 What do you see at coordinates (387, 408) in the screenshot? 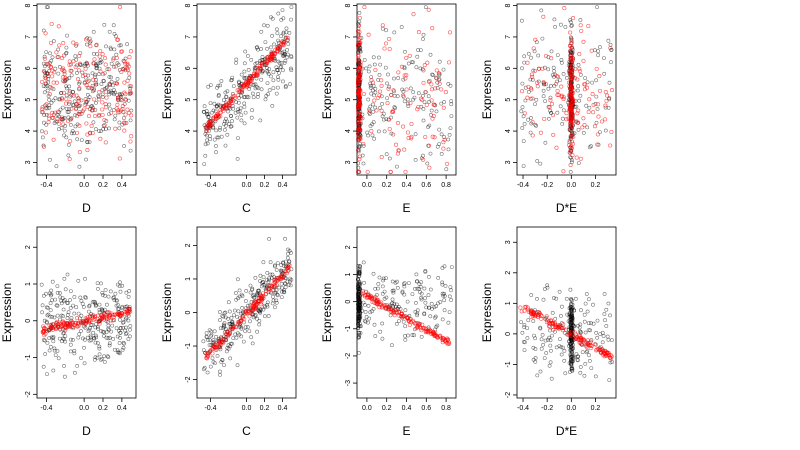
I see `x-tick-label: 0.2` at bounding box center [387, 408].